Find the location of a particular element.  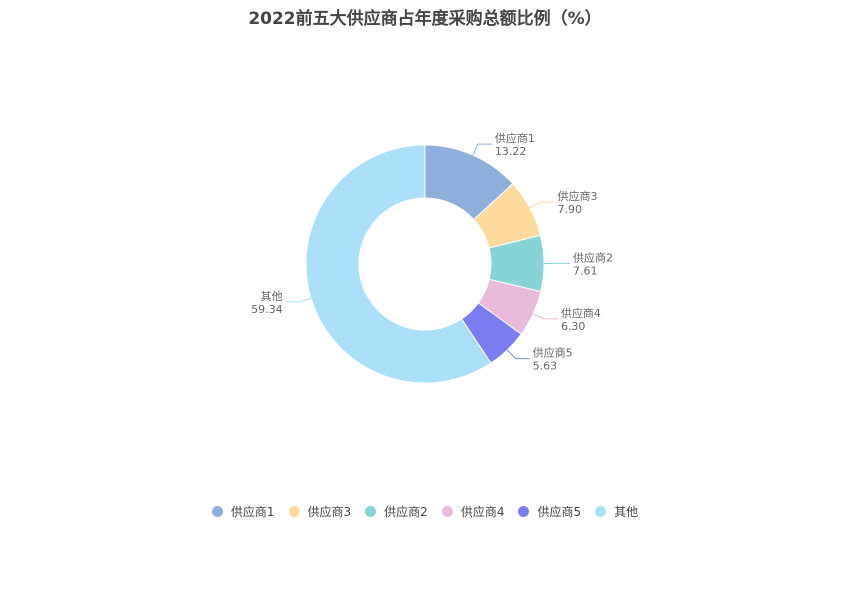

chart-title: 2022前五大供应商占年度采购总额比例（%） is located at coordinates (425, 19).